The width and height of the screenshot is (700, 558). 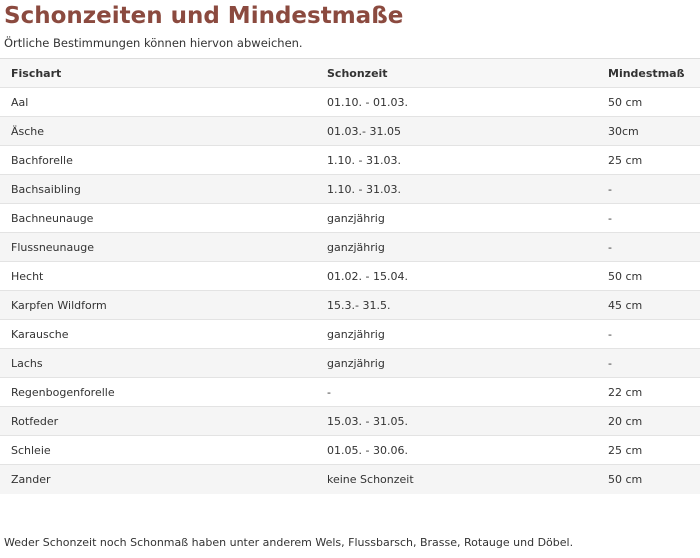 What do you see at coordinates (648, 392) in the screenshot?
I see `cell-mindestmass: 22 cm` at bounding box center [648, 392].